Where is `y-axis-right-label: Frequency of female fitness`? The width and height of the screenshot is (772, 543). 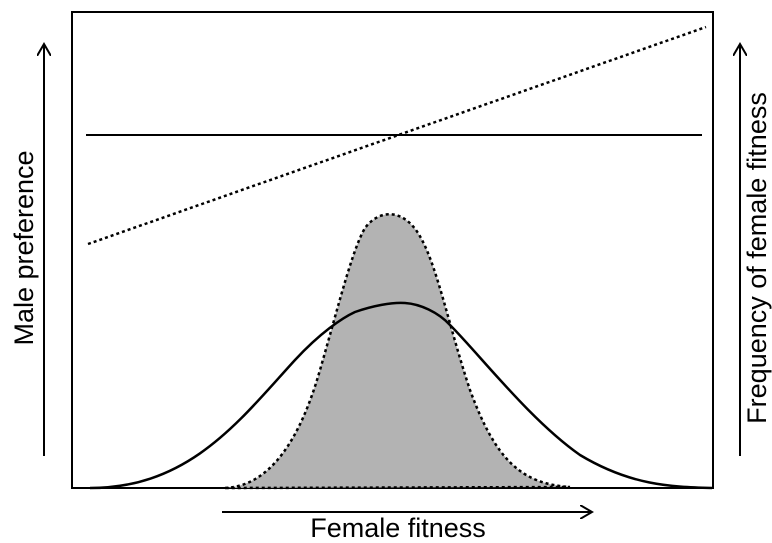 y-axis-right-label: Frequency of female fitness is located at coordinates (757, 258).